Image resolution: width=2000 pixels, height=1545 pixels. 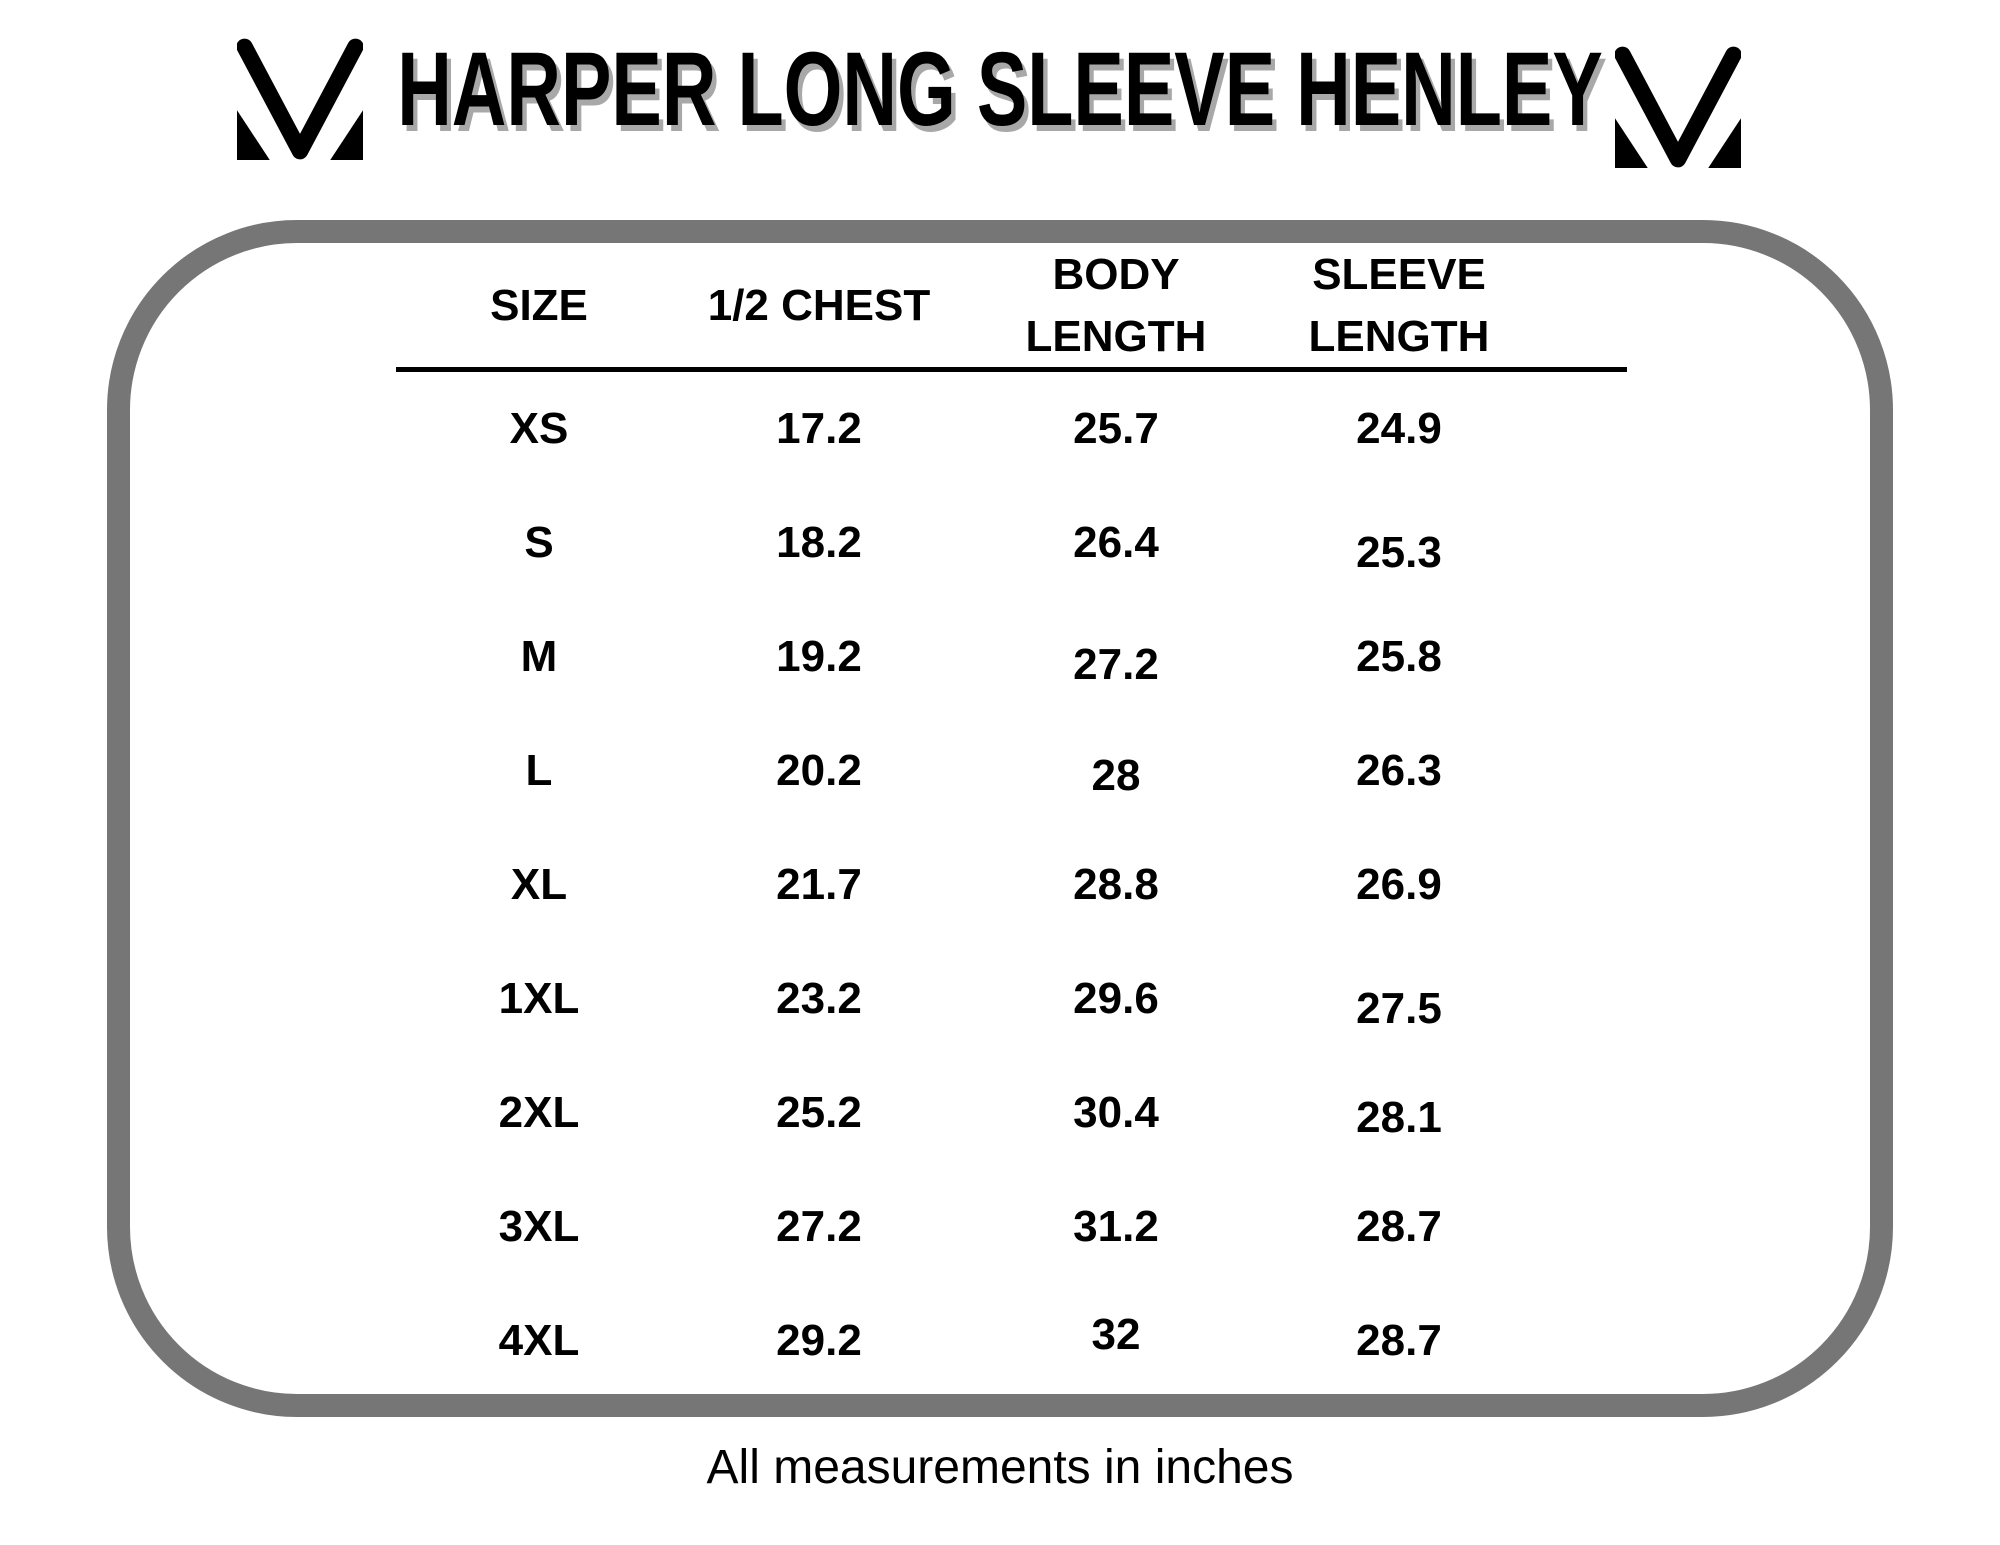 I want to click on table-row: 4XL 29.2 32 28.7, so click(x=1011, y=1341).